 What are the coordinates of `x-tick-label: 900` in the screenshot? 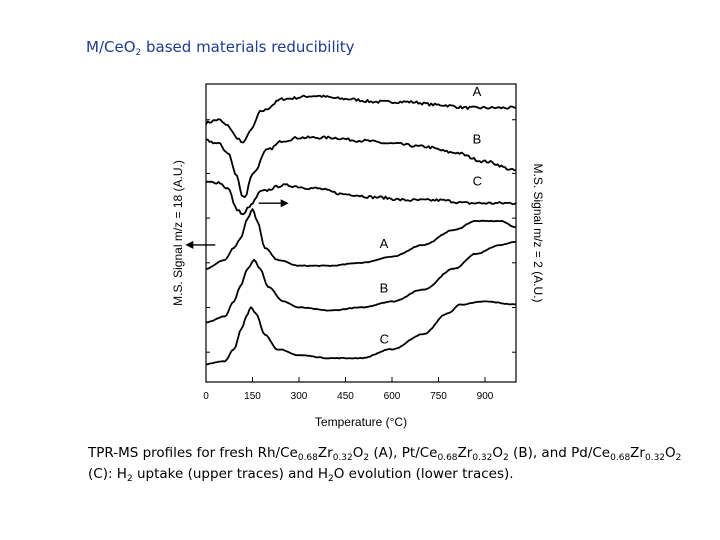 It's located at (485, 396).